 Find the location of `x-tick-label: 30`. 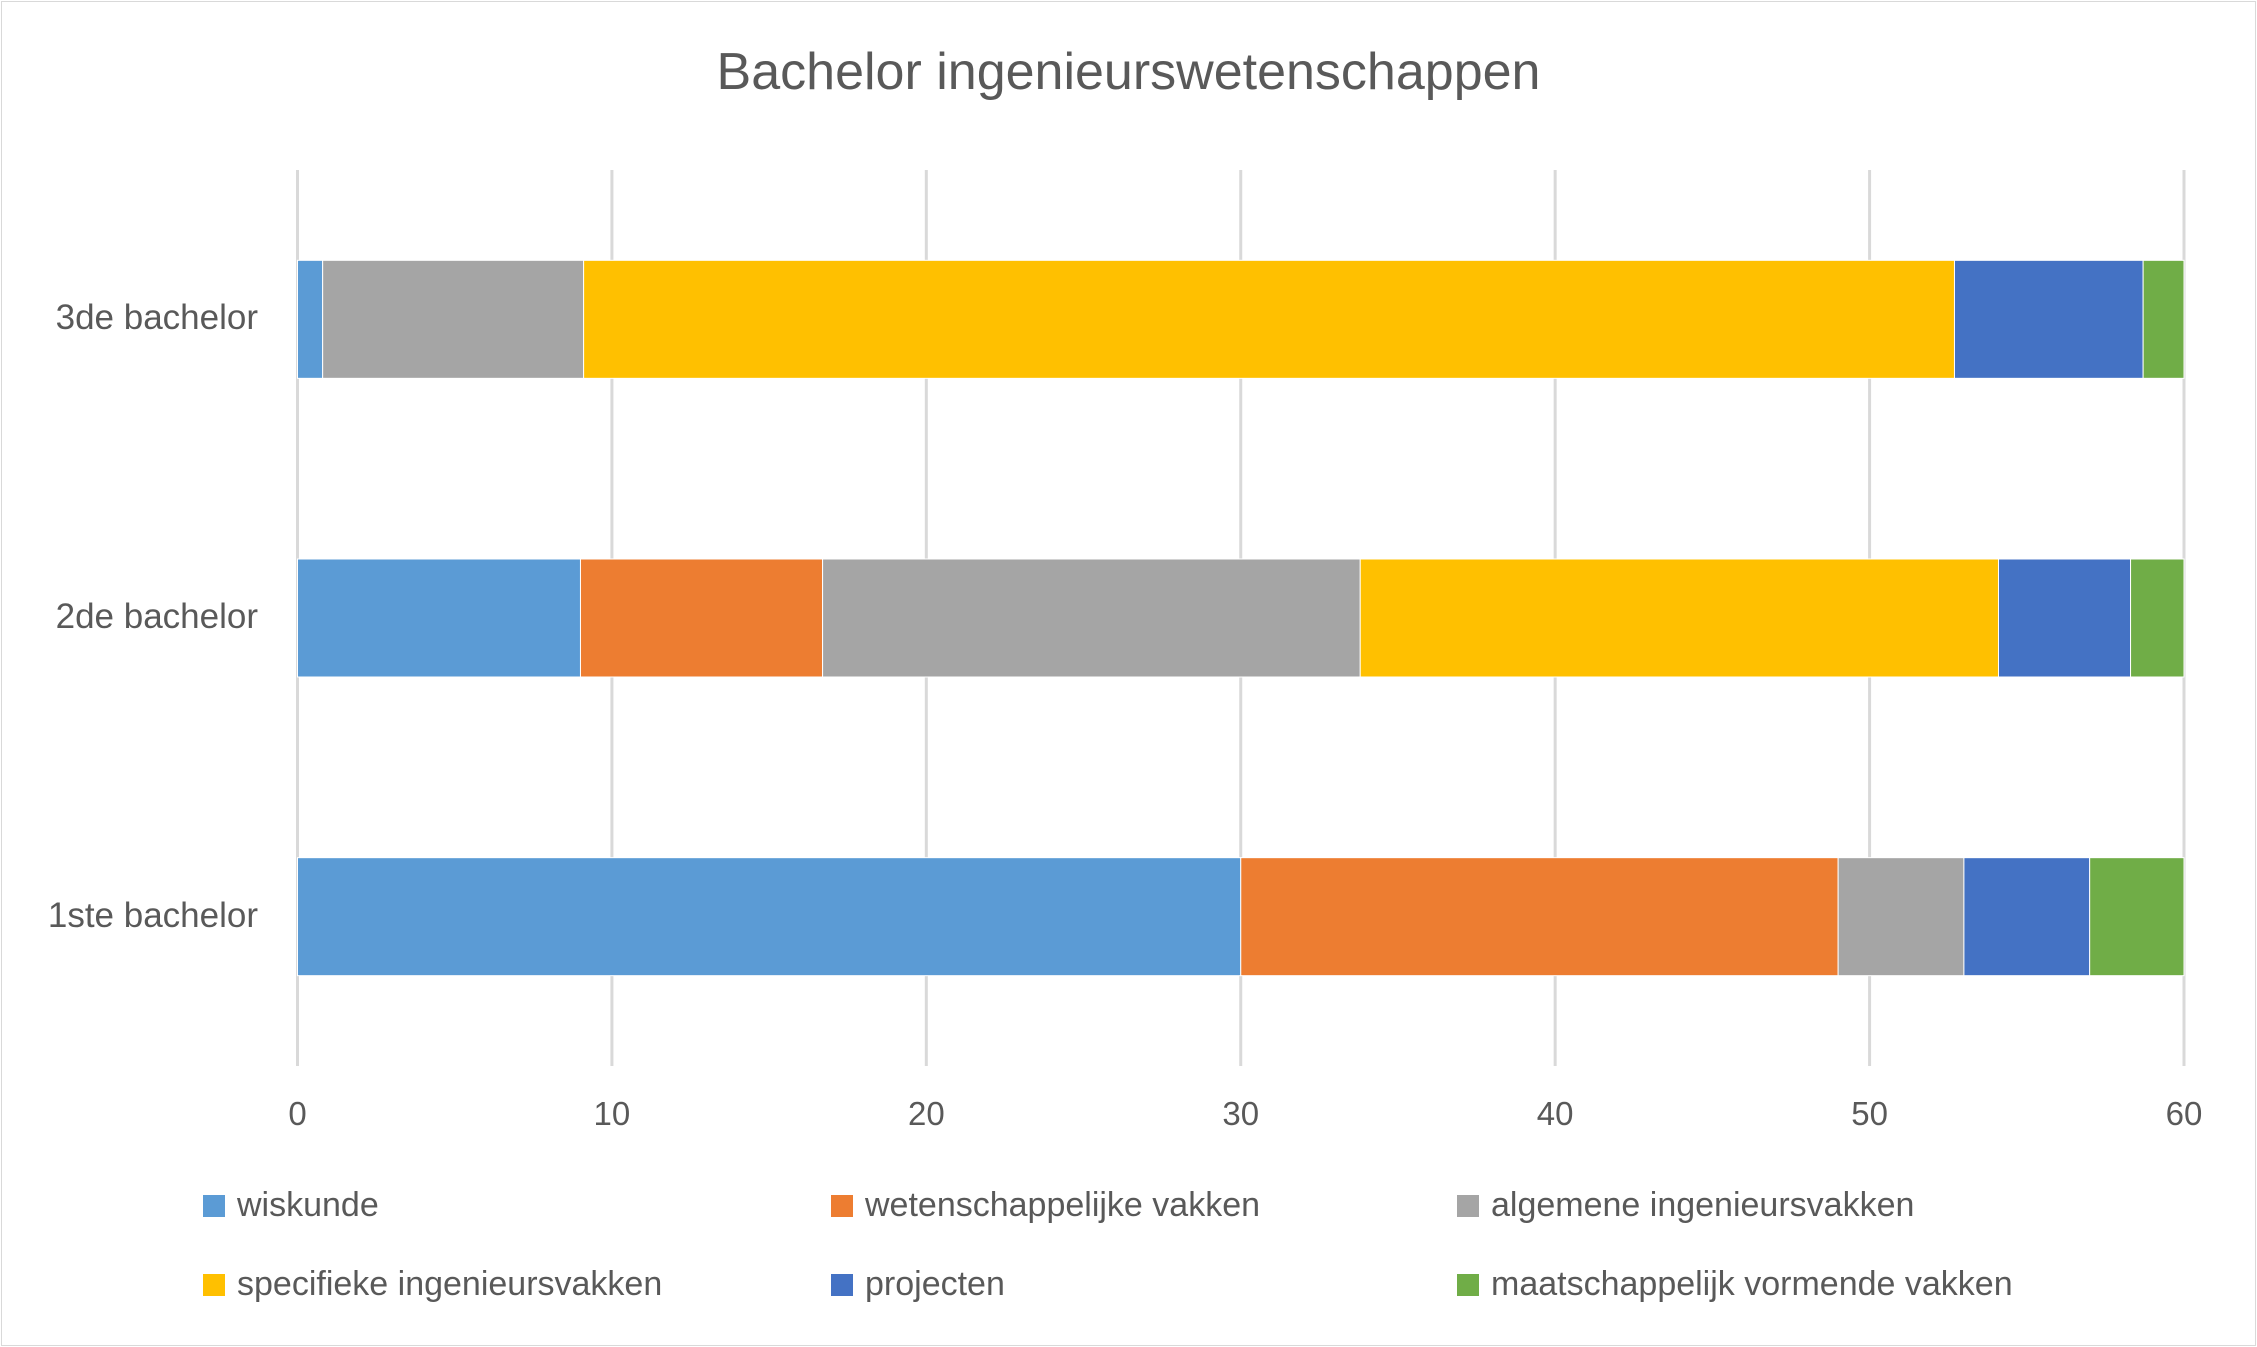

x-tick-label: 30 is located at coordinates (1241, 1113).